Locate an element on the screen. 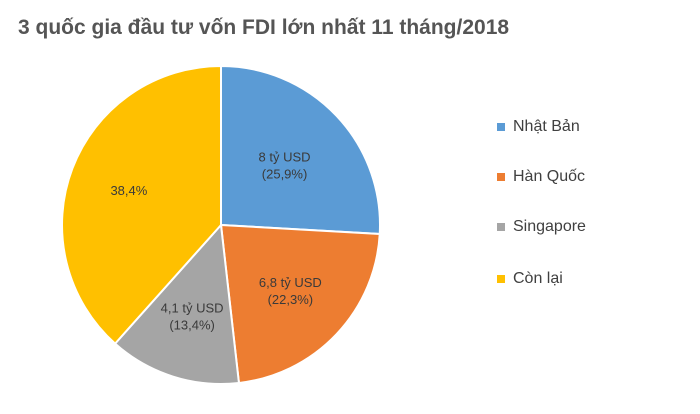 The height and width of the screenshot is (414, 700). legend-label-con-lai: Còn lại is located at coordinates (538, 278).